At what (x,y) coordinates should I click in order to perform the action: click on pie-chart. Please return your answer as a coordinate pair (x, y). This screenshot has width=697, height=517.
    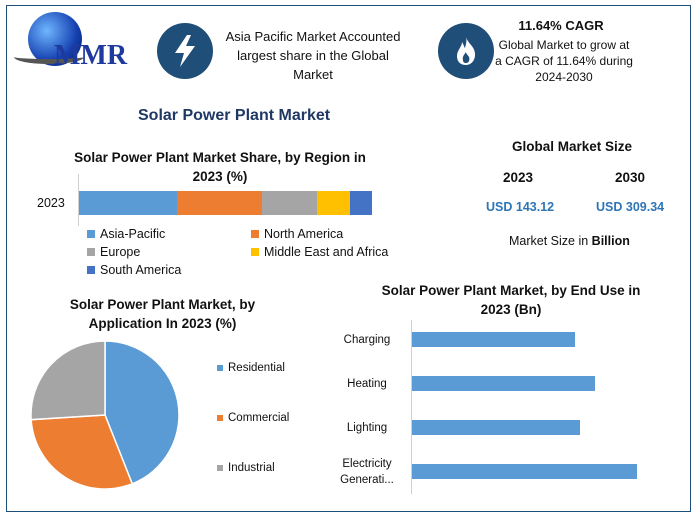
    Looking at the image, I should click on (105, 415).